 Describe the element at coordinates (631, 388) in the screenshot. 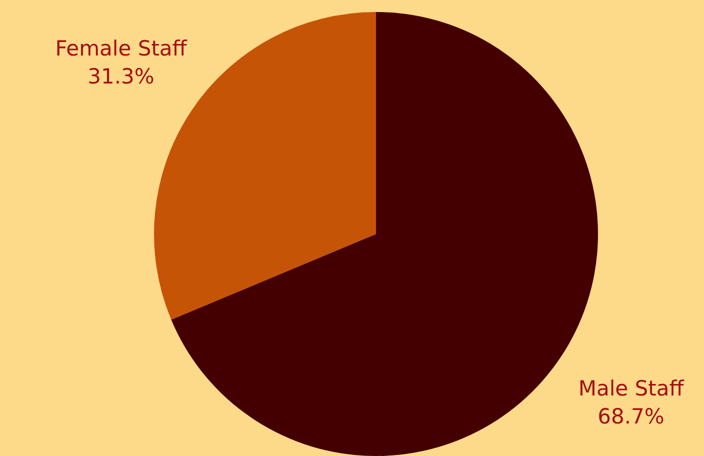

I see `slice-label: Male Staff` at that location.